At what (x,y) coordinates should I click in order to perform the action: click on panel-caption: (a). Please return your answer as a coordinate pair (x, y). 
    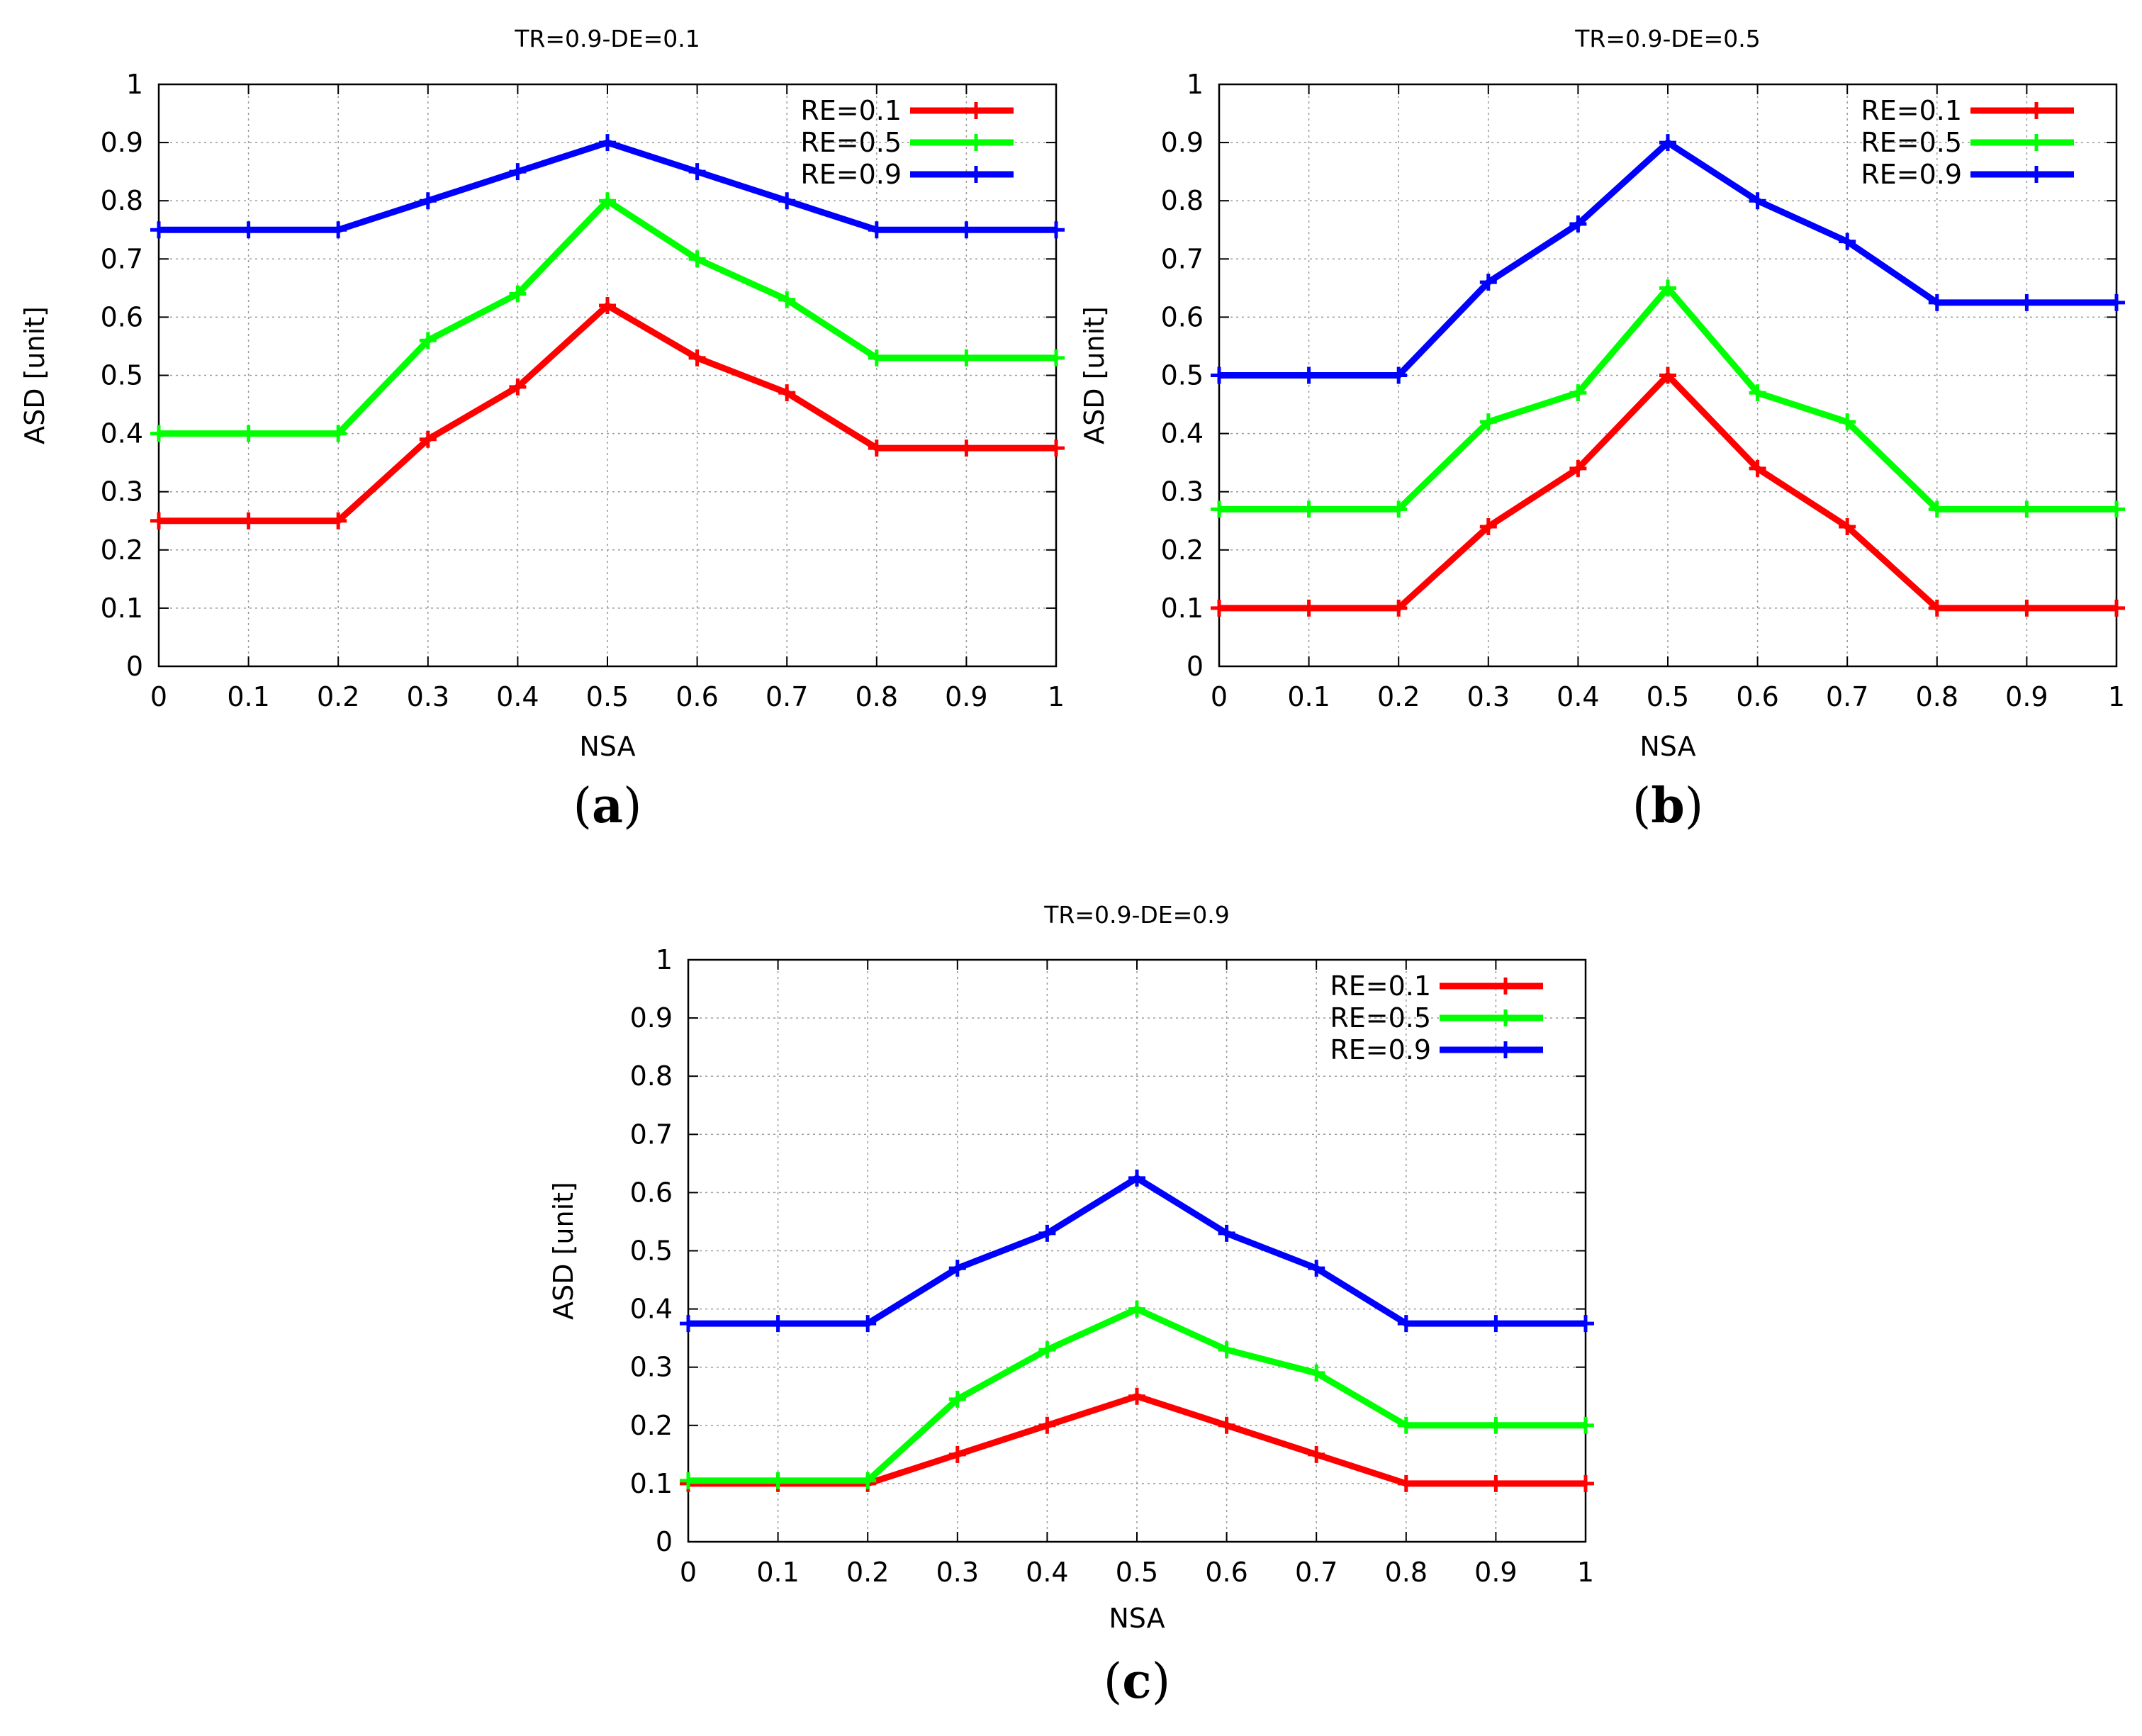
    Looking at the image, I should click on (607, 806).